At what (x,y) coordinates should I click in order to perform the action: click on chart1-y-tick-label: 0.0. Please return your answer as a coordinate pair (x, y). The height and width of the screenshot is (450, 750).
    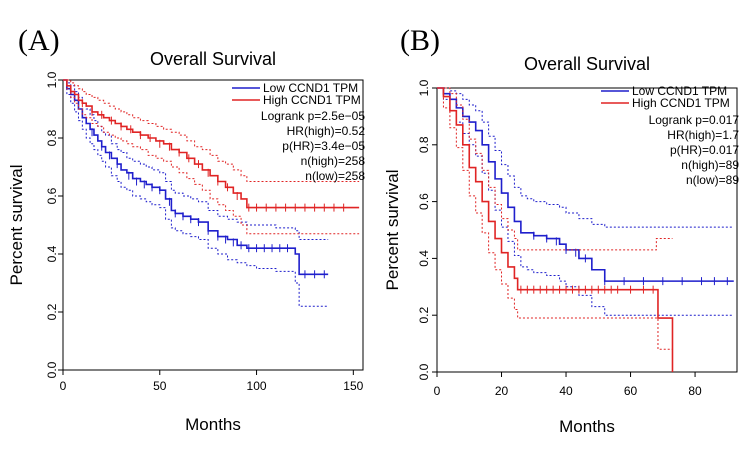
    Looking at the image, I should click on (424, 371).